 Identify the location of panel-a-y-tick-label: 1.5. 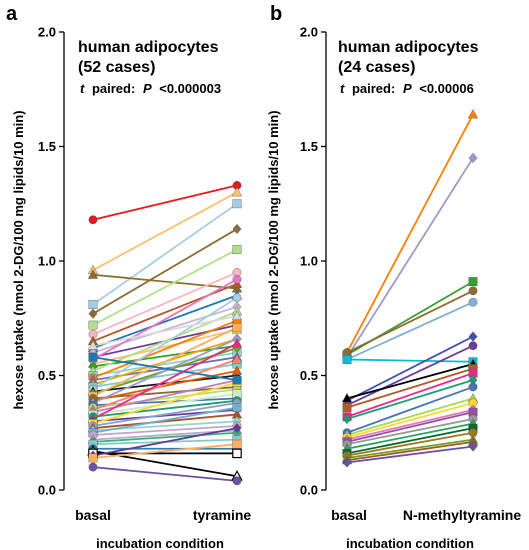
(47, 146).